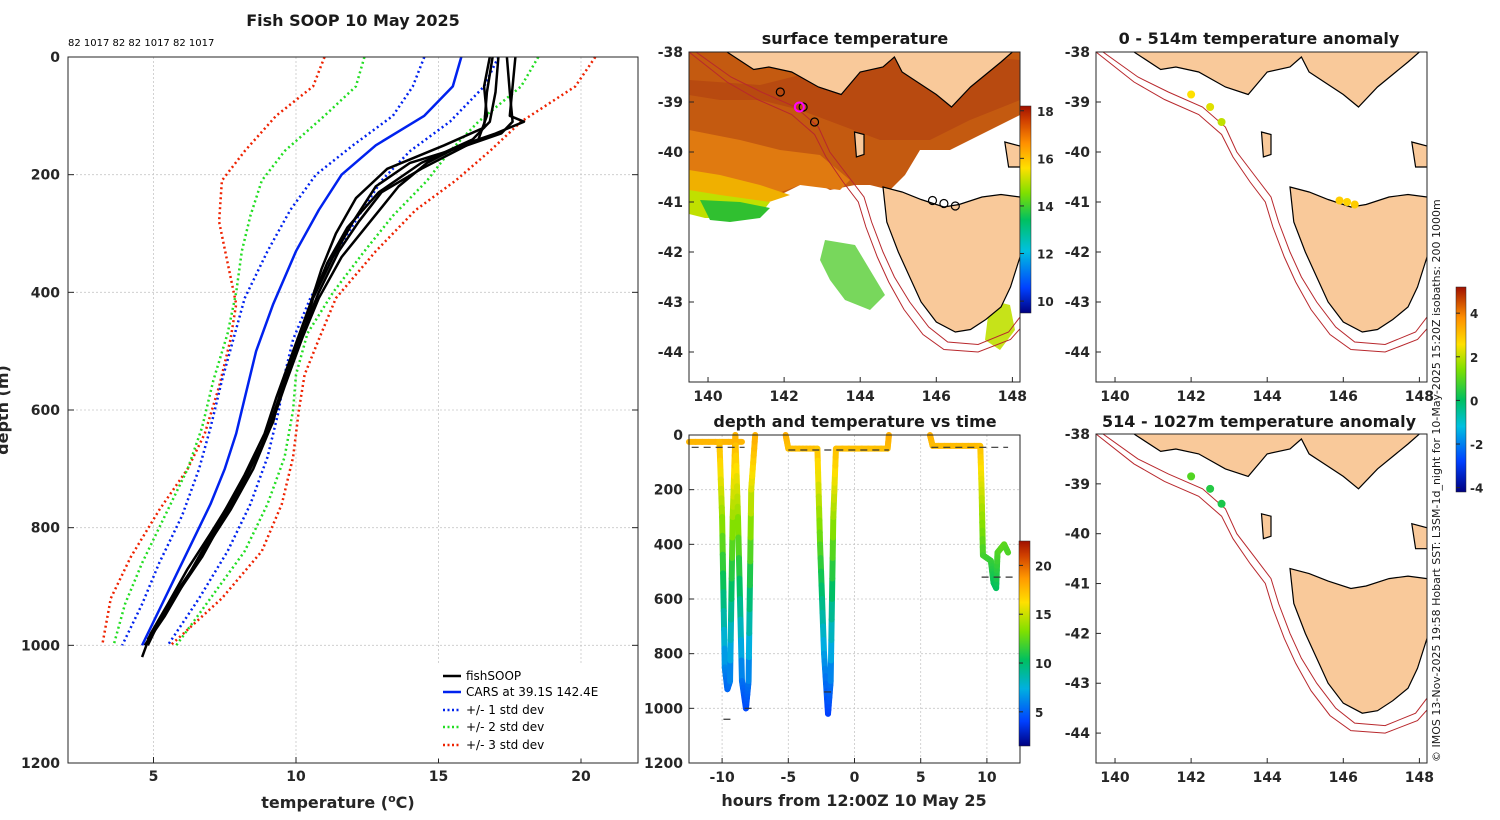 The height and width of the screenshot is (820, 1500). What do you see at coordinates (668, 655) in the screenshot?
I see `time-ytick-label-800: 800` at bounding box center [668, 655].